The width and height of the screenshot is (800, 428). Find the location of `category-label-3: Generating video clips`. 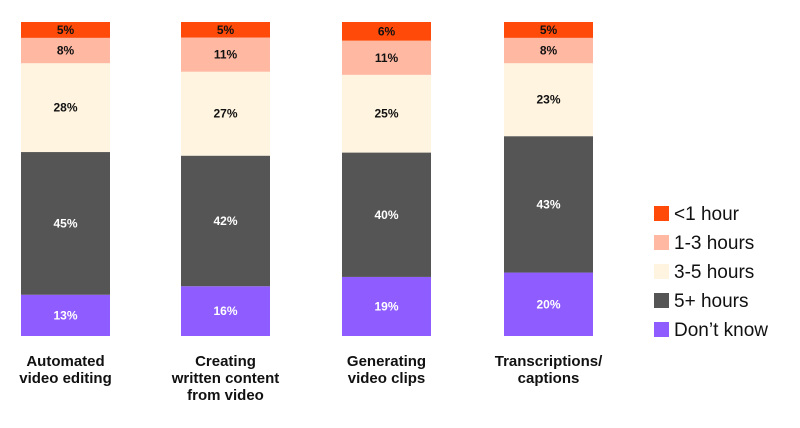

category-label-3: Generating video clips is located at coordinates (386, 370).